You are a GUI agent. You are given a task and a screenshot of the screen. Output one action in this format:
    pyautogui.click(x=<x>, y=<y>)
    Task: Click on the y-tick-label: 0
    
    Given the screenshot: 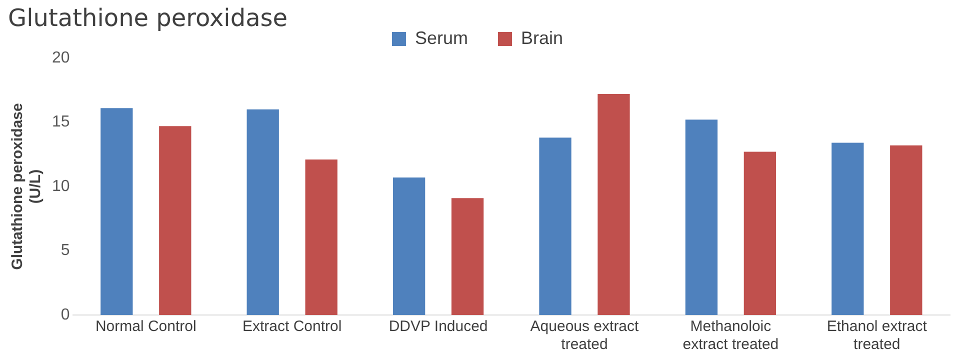 What is the action you would take?
    pyautogui.click(x=65, y=315)
    